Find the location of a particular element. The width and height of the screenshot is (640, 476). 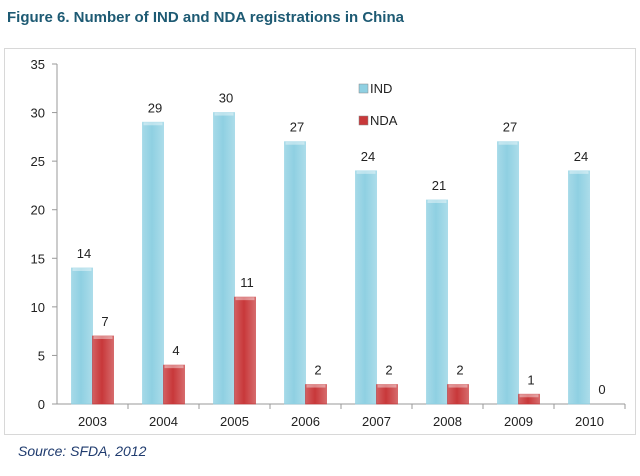

x-tick-label: 2008 is located at coordinates (447, 421).